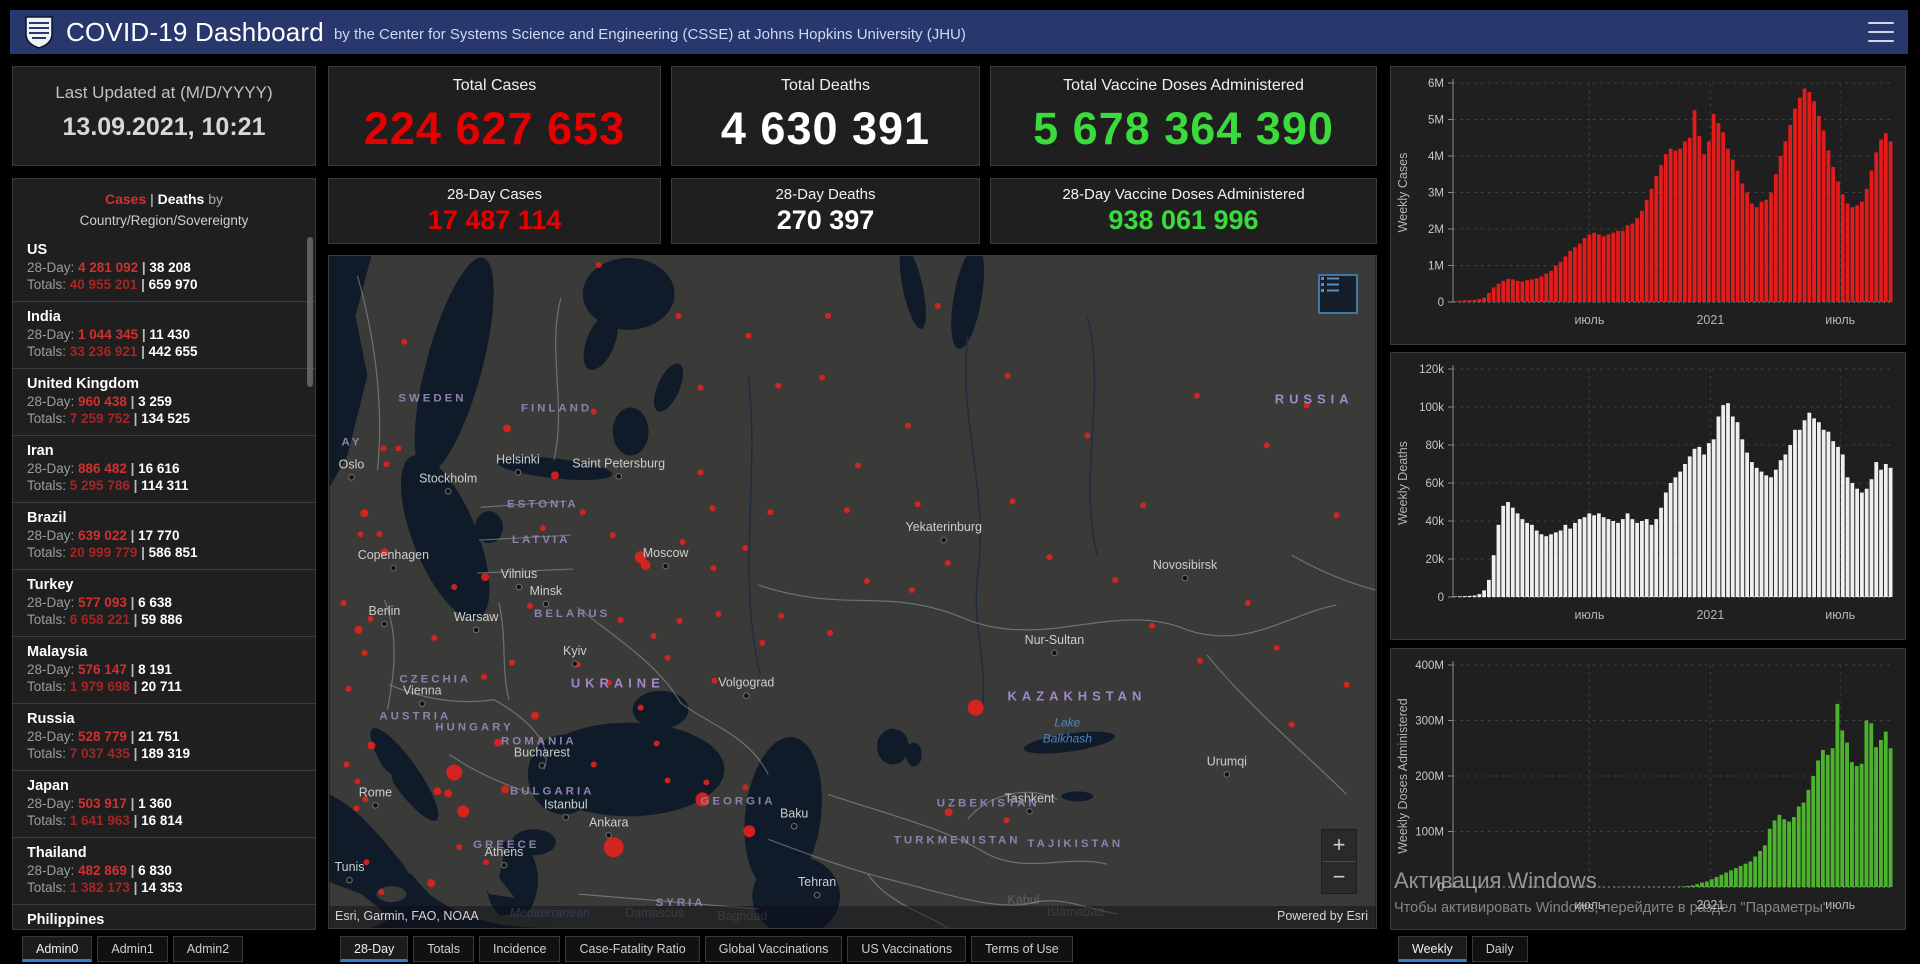  Describe the element at coordinates (407, 916) in the screenshot. I see `map-attribution-text: Esri, Garmin, FAO, NOAA` at that location.